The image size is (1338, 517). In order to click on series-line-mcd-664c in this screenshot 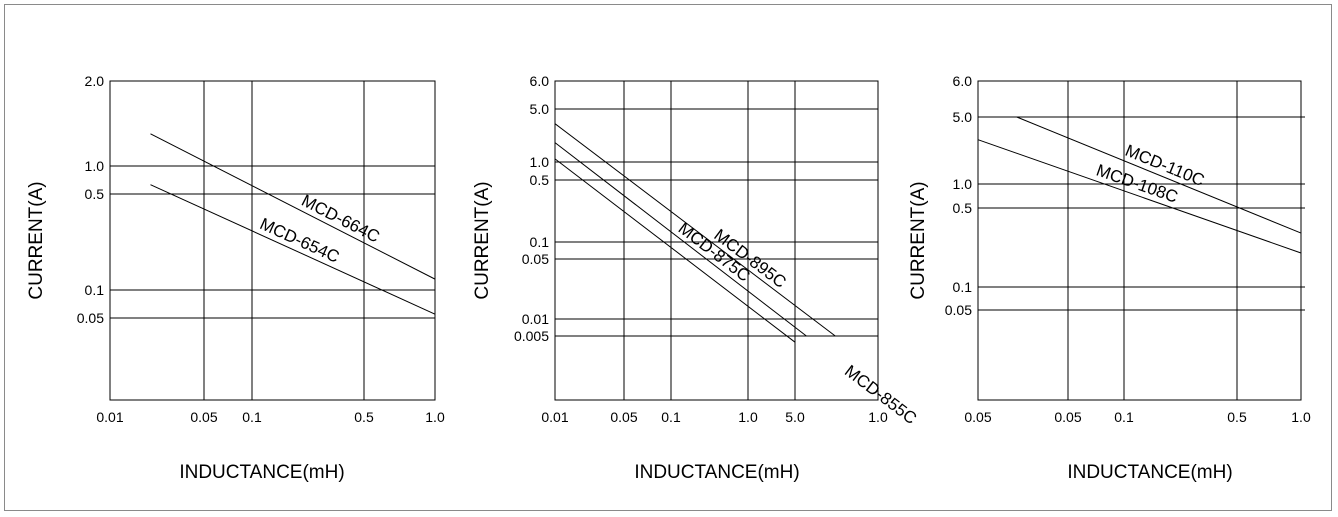, I will do `click(293, 206)`.